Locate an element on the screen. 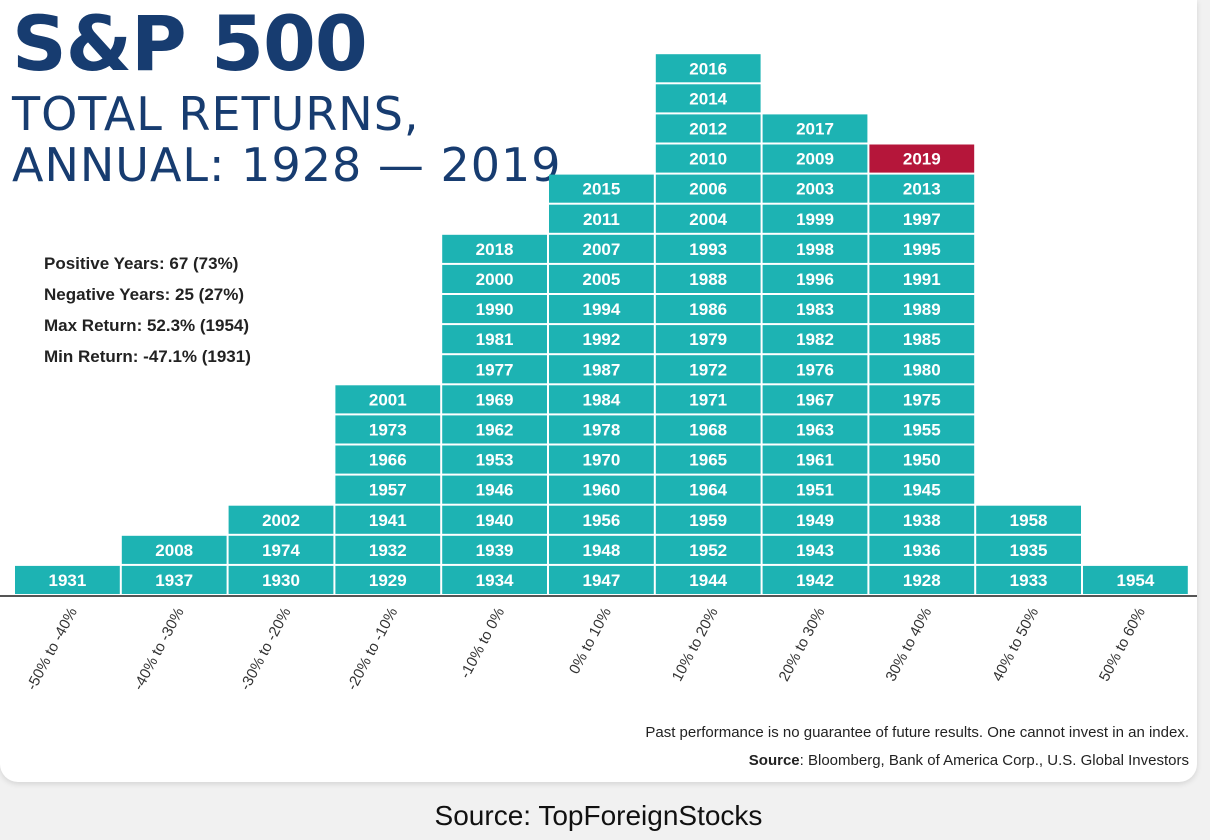 The width and height of the screenshot is (1210, 840). year-label: 2019 is located at coordinates (922, 159).